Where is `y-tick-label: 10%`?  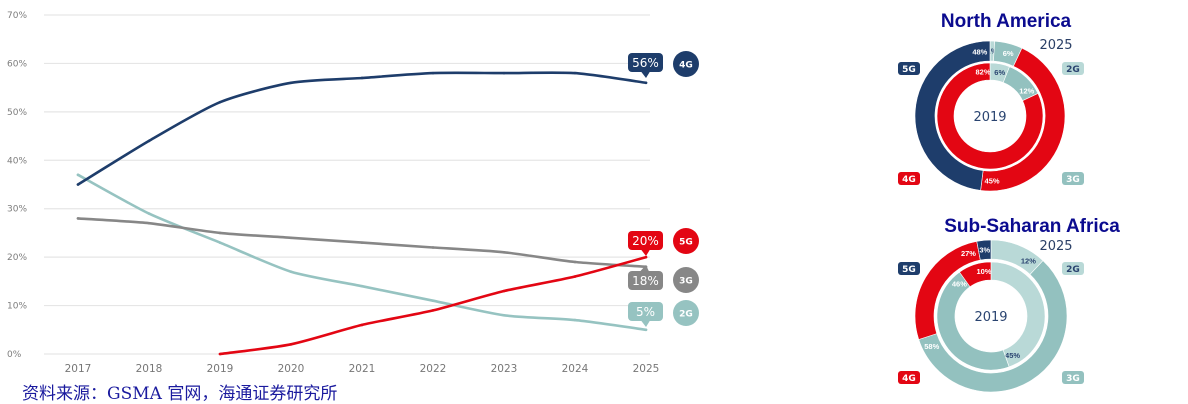 y-tick-label: 10% is located at coordinates (17, 307).